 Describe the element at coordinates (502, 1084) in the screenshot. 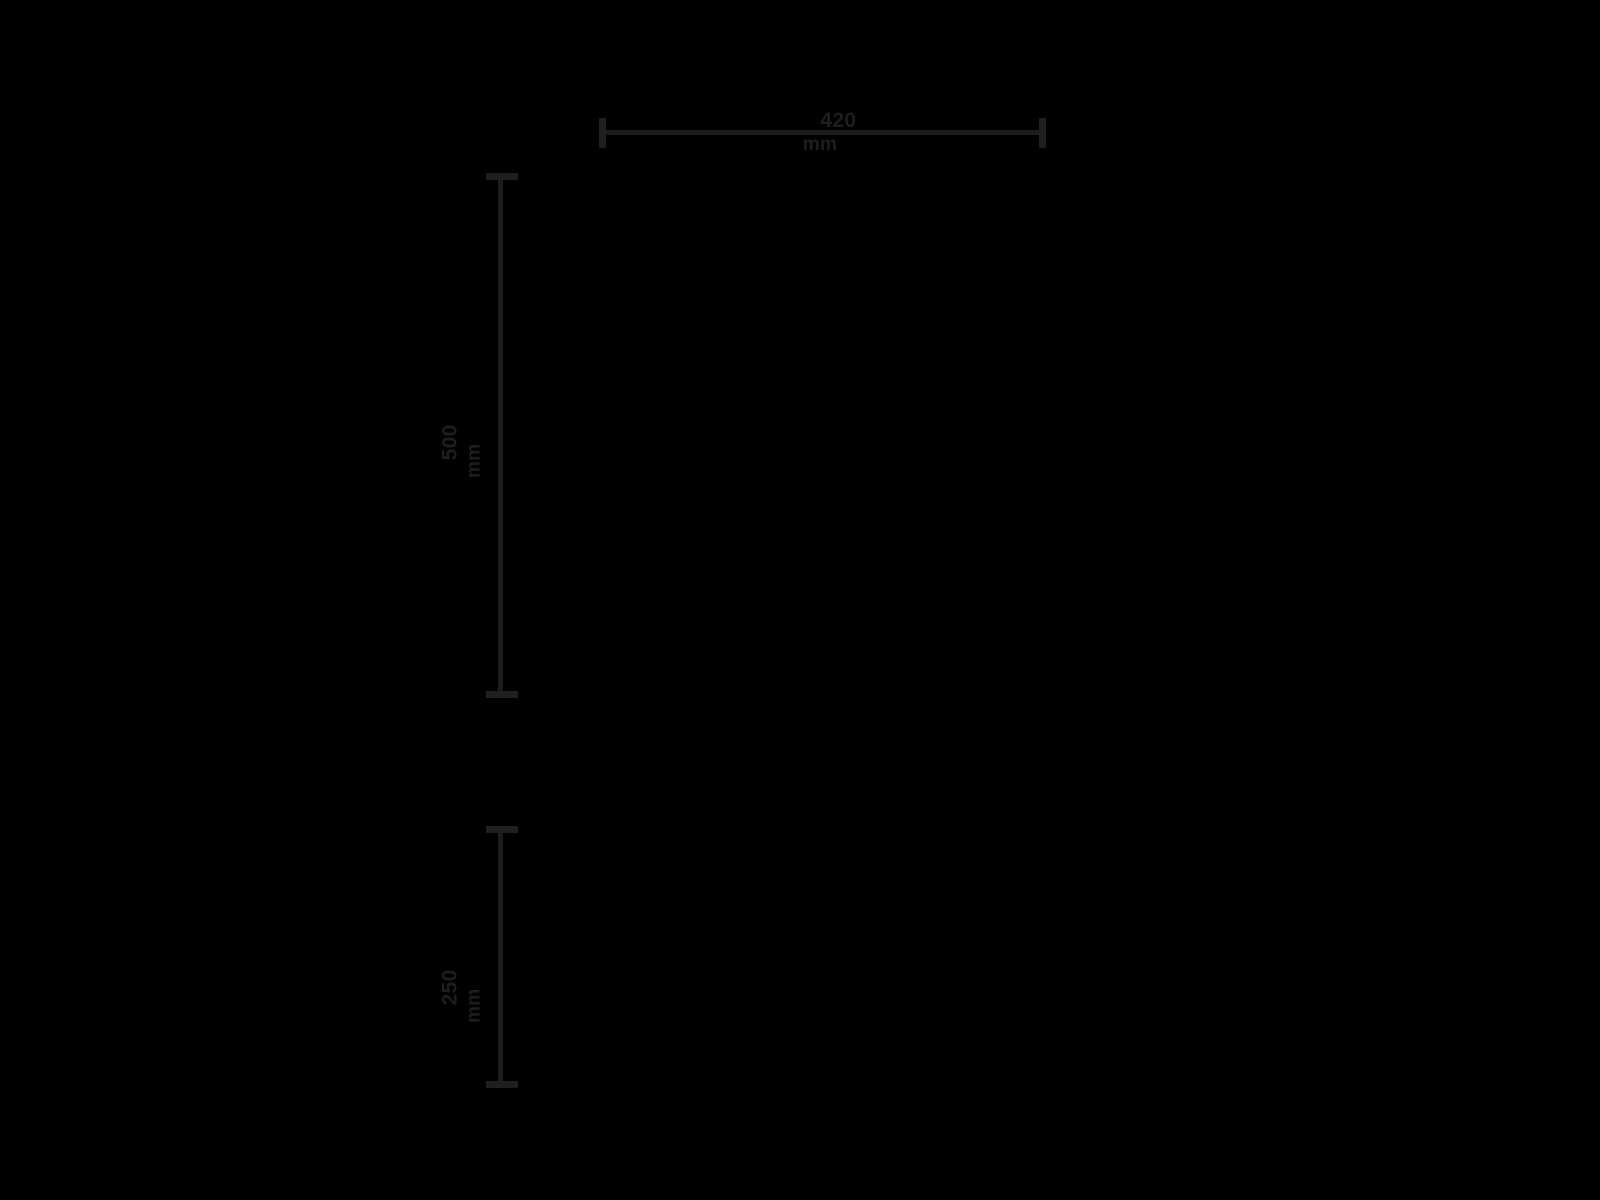

I see `lower-height-dimension-tick-bottom` at that location.